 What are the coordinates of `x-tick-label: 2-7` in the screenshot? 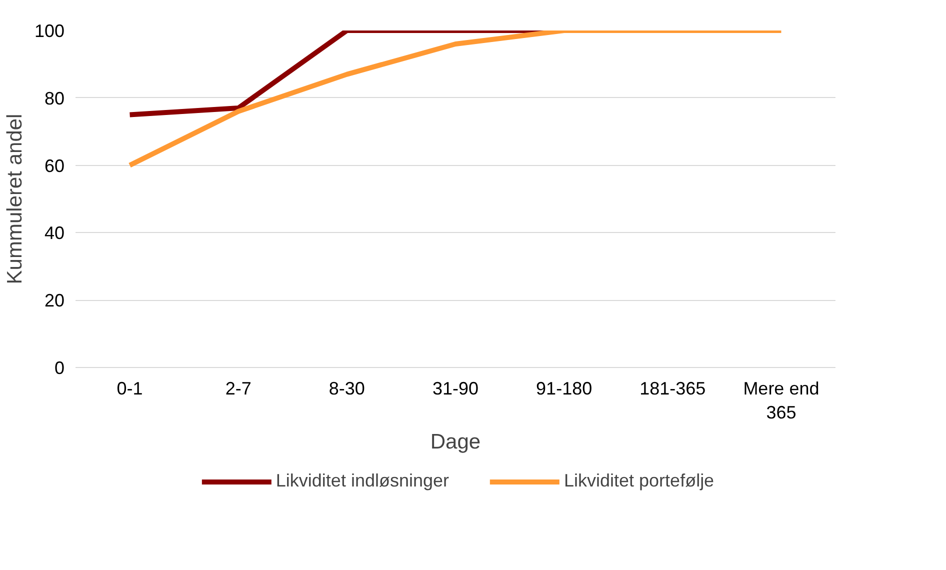 It's located at (238, 388).